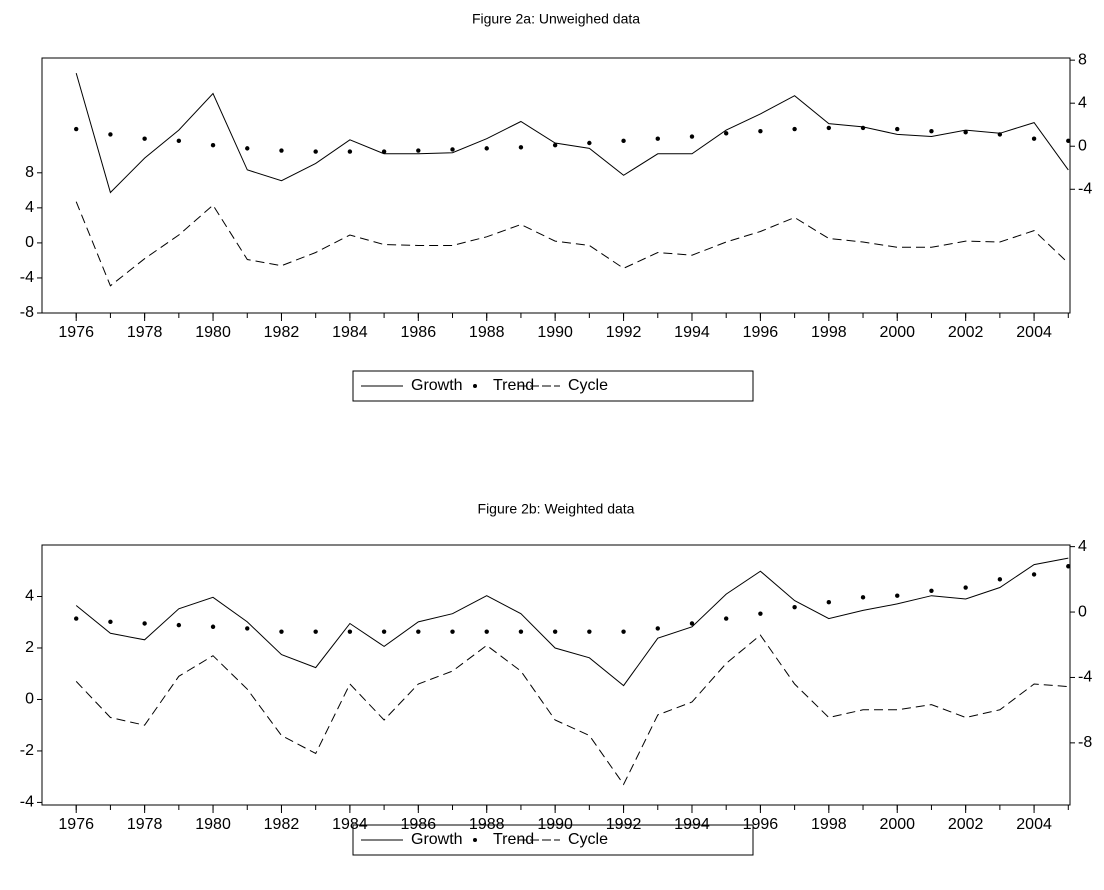 The image size is (1104, 890). I want to click on x-tick-label: 1986, so click(419, 332).